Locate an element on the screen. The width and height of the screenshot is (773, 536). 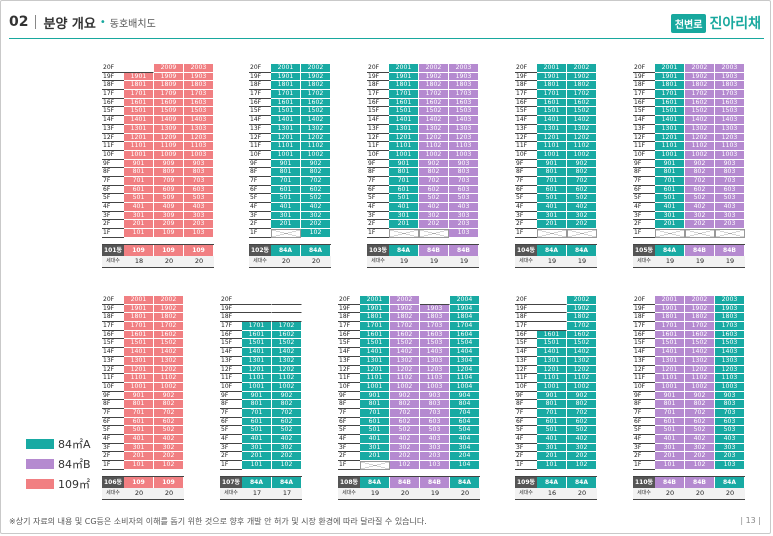
unit-cell: 309 is located at coordinates (169, 216).